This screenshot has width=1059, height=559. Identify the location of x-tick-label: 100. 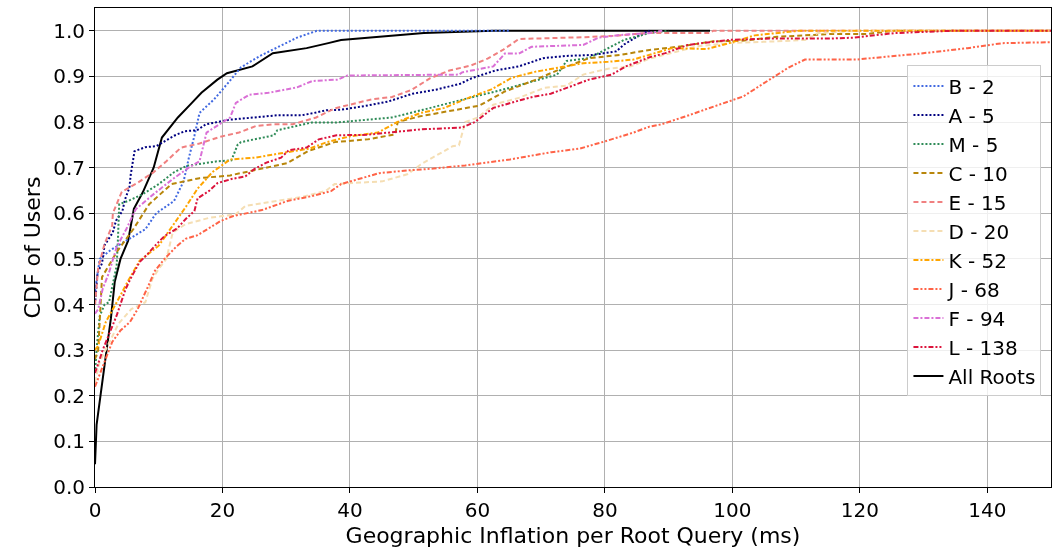
(732, 510).